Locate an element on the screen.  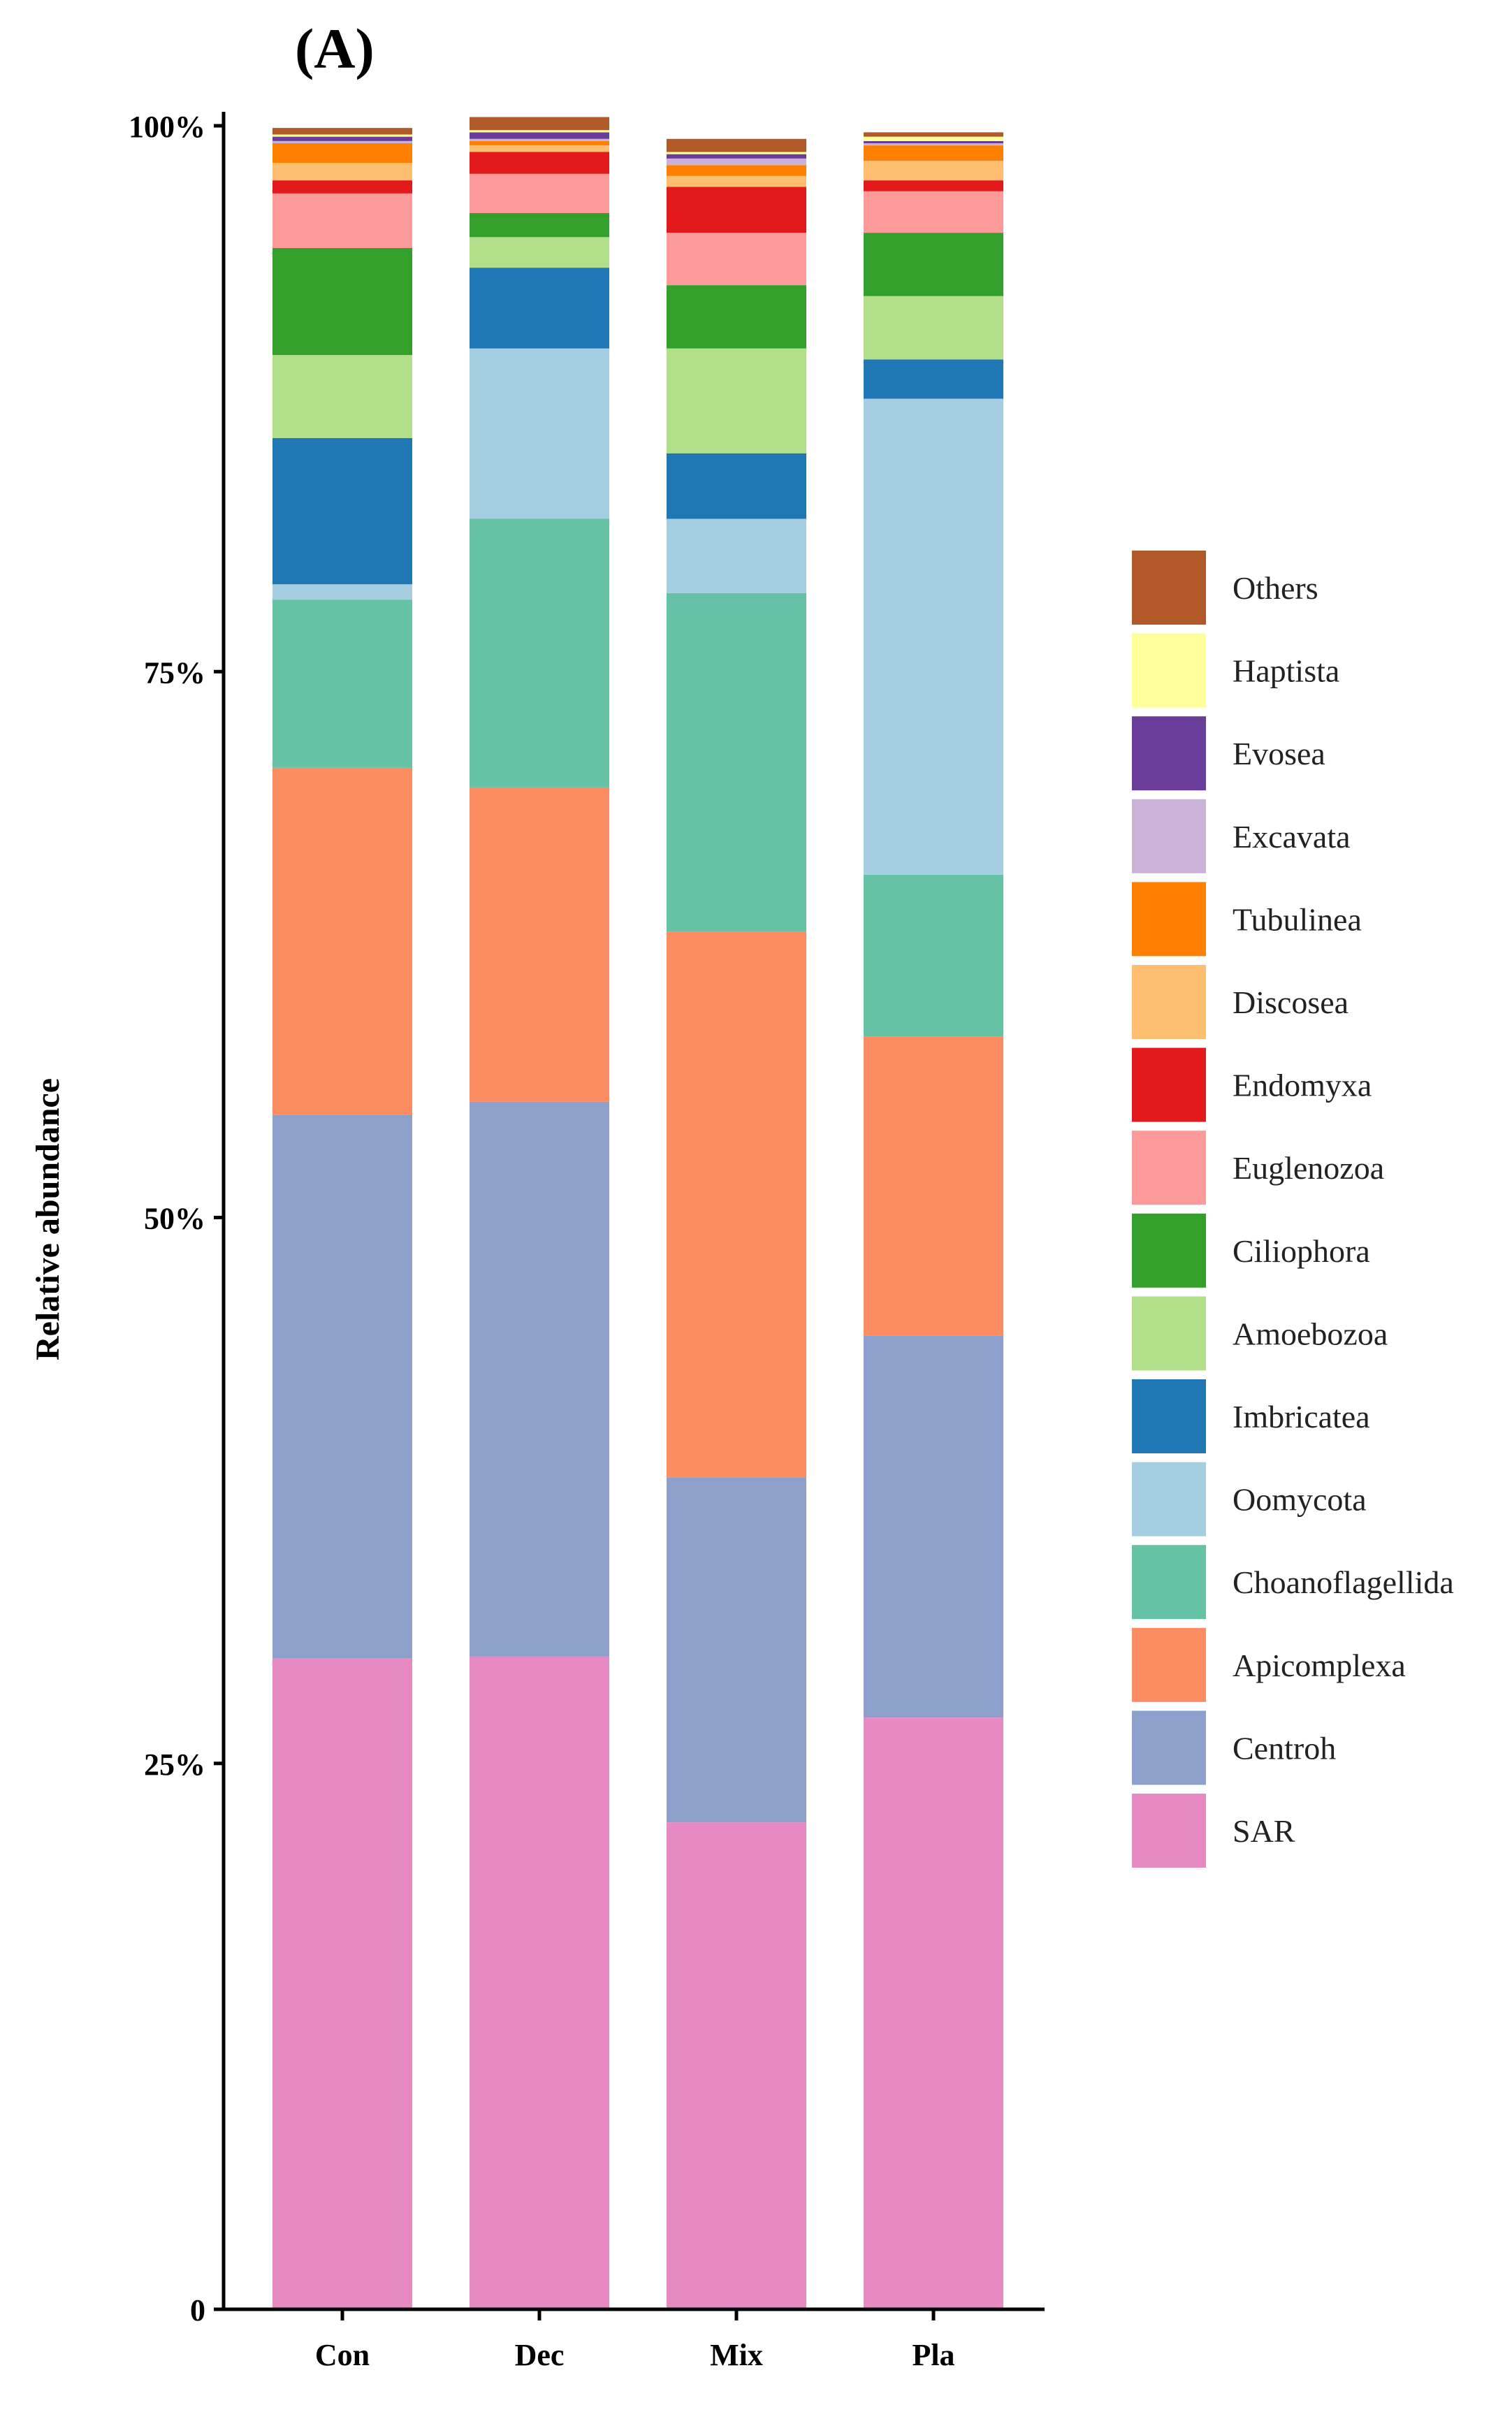
legend-item-evosea: Evosea is located at coordinates (1228, 753).